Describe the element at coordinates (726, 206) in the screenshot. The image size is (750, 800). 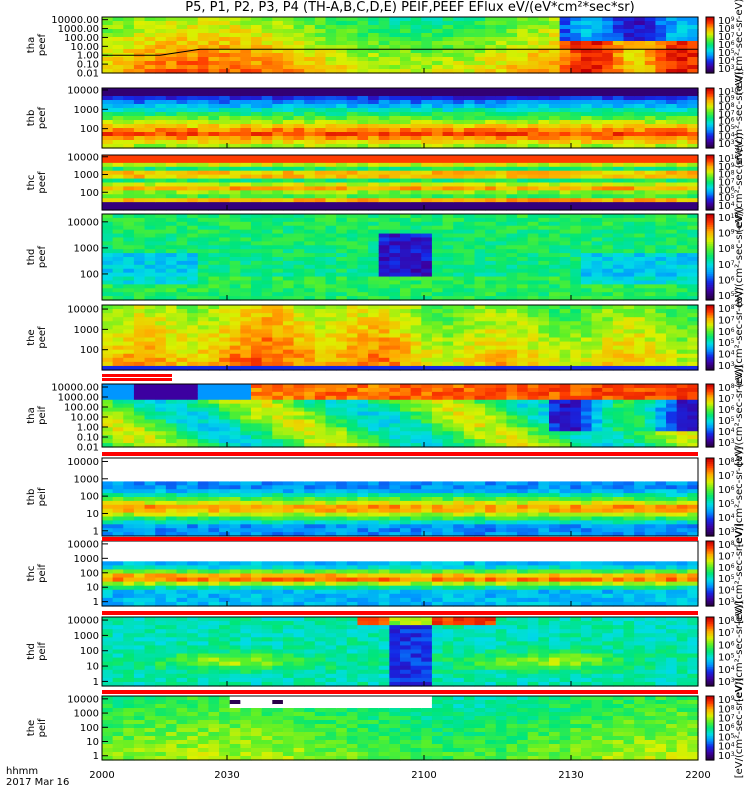
I see `colorbar-tick-label: 104` at that location.